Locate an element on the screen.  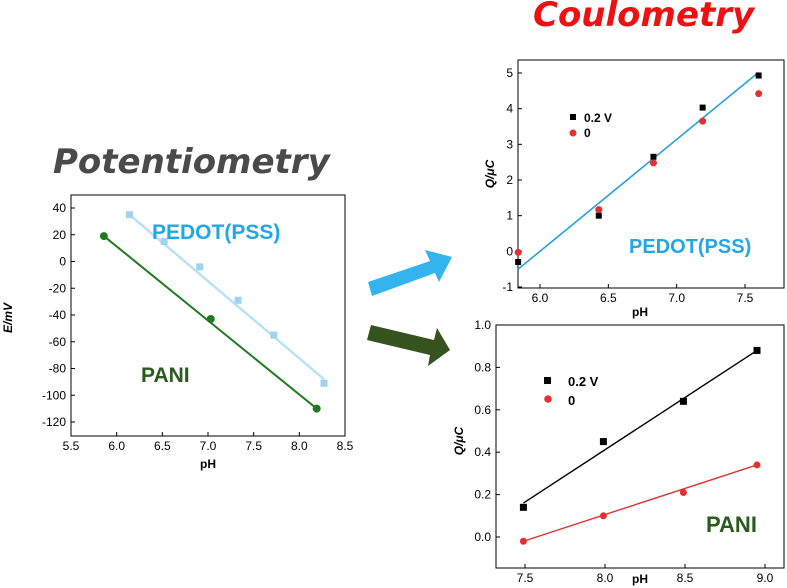
y-tick-label: 0.0 is located at coordinates (482, 537).